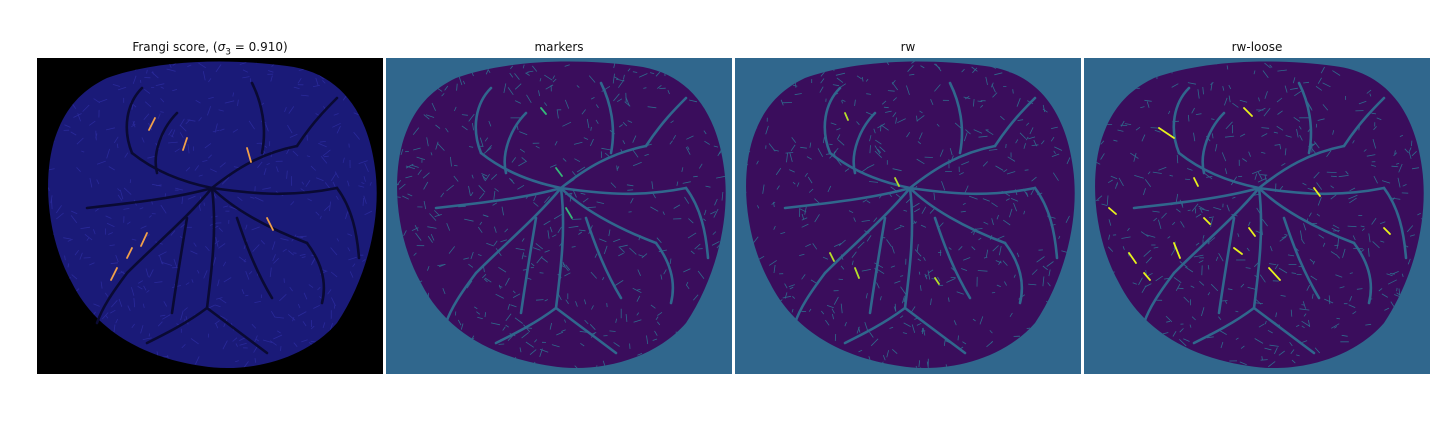  Describe the element at coordinates (210, 49) in the screenshot. I see `panel-title-frangi: Frangi score, (σ3 = 0.910)` at that location.